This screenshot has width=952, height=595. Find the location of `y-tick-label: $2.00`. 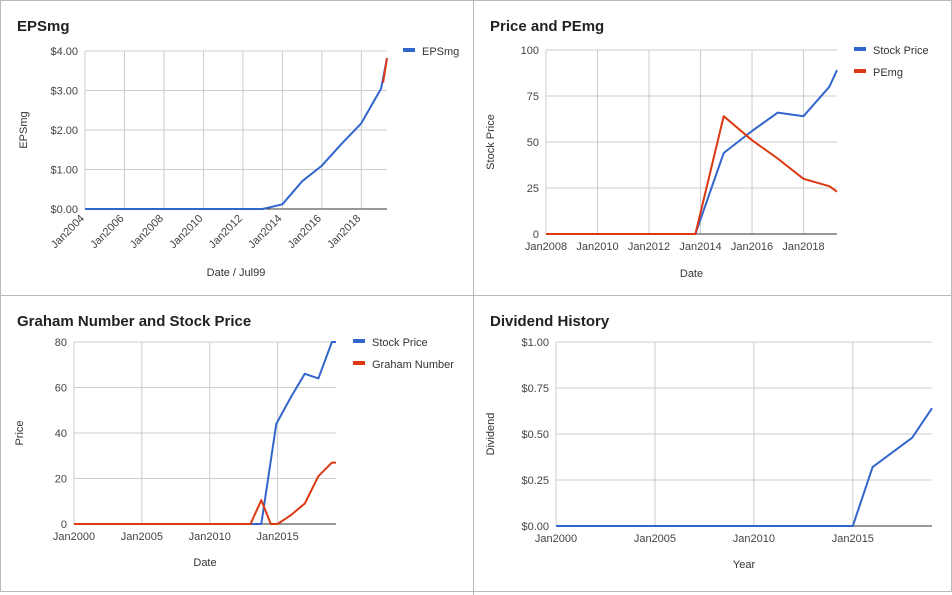

y-tick-label: $2.00 is located at coordinates (64, 131).